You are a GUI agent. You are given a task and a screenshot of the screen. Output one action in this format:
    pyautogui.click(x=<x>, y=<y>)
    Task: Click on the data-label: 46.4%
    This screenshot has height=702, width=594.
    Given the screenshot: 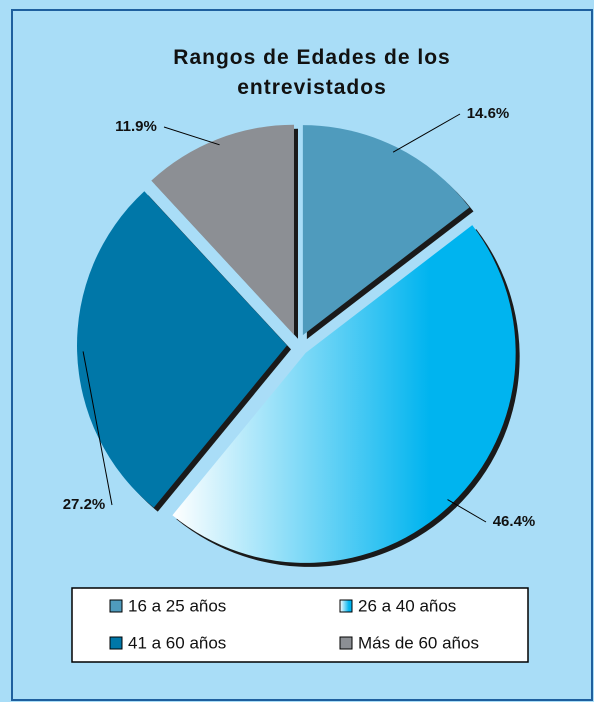 What is the action you would take?
    pyautogui.click(x=514, y=521)
    